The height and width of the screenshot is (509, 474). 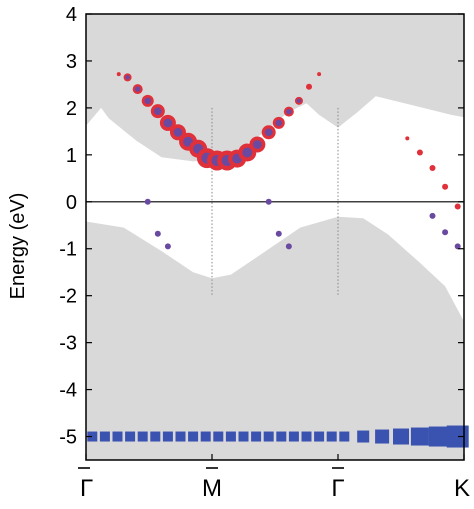 What do you see at coordinates (68, 438) in the screenshot?
I see `y-tick-label-9: -5` at bounding box center [68, 438].